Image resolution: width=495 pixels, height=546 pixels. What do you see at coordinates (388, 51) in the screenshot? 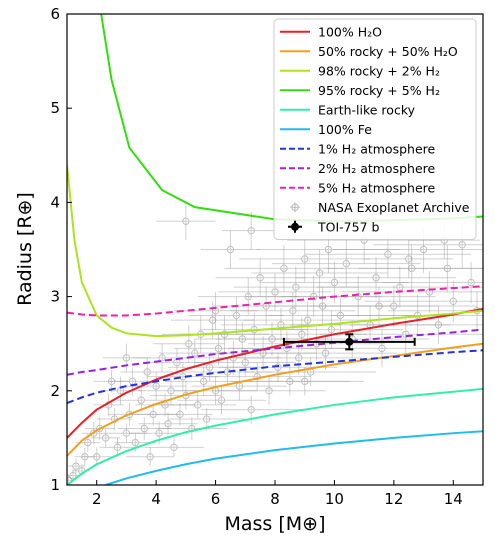
I see `legend-label: 50% rocky + 50% H₂O` at bounding box center [388, 51].